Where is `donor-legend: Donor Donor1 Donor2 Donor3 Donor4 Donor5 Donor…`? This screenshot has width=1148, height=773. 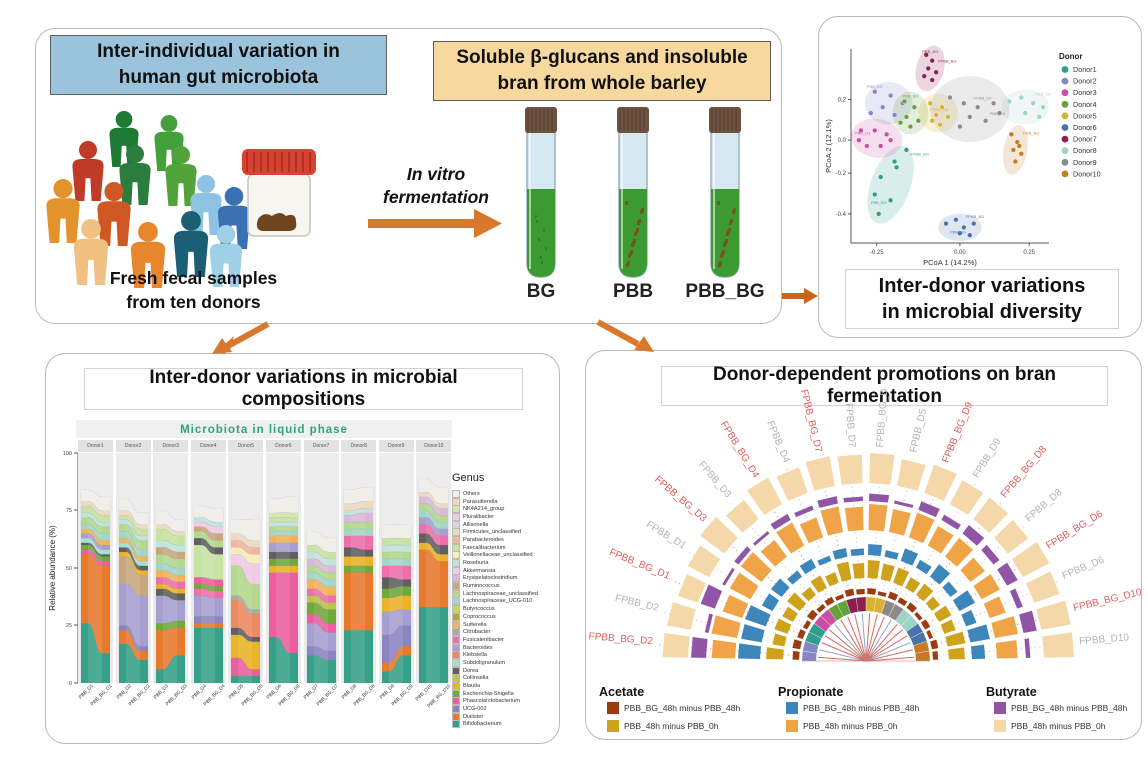
donor-legend: Donor Donor1 Donor2 Donor3 Donor4 Donor5 Donor… is located at coordinates (1080, 115).